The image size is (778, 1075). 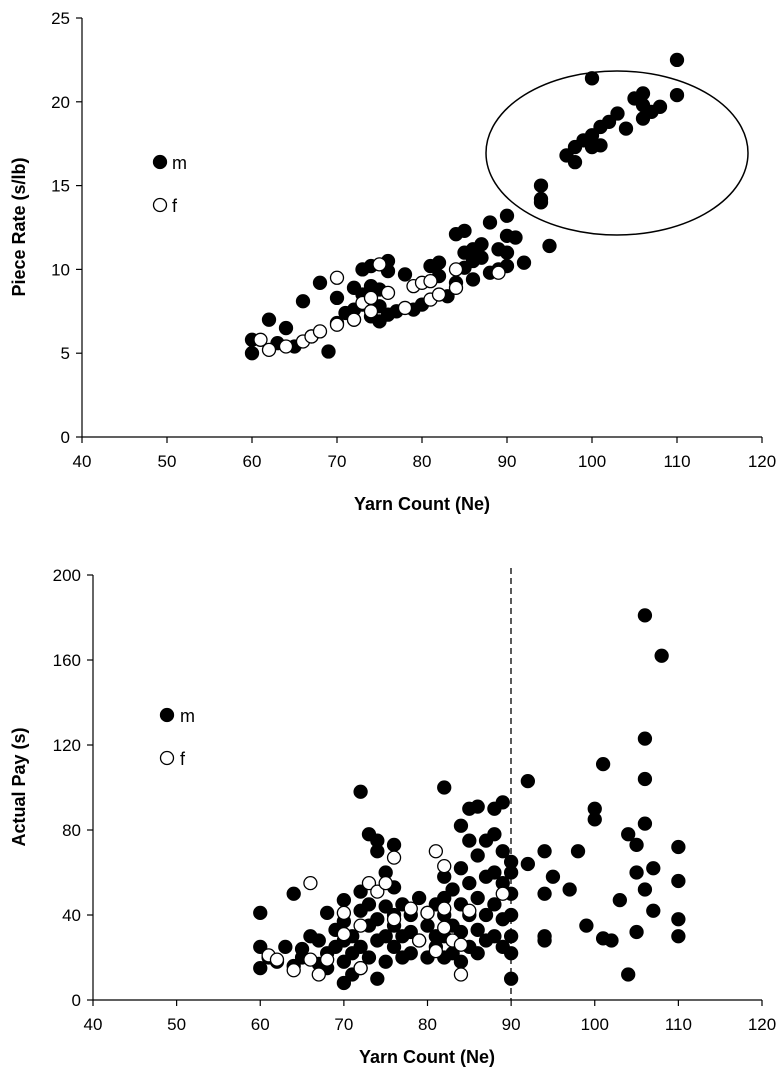 What do you see at coordinates (507, 461) in the screenshot?
I see `x-tick-label: 90` at bounding box center [507, 461].